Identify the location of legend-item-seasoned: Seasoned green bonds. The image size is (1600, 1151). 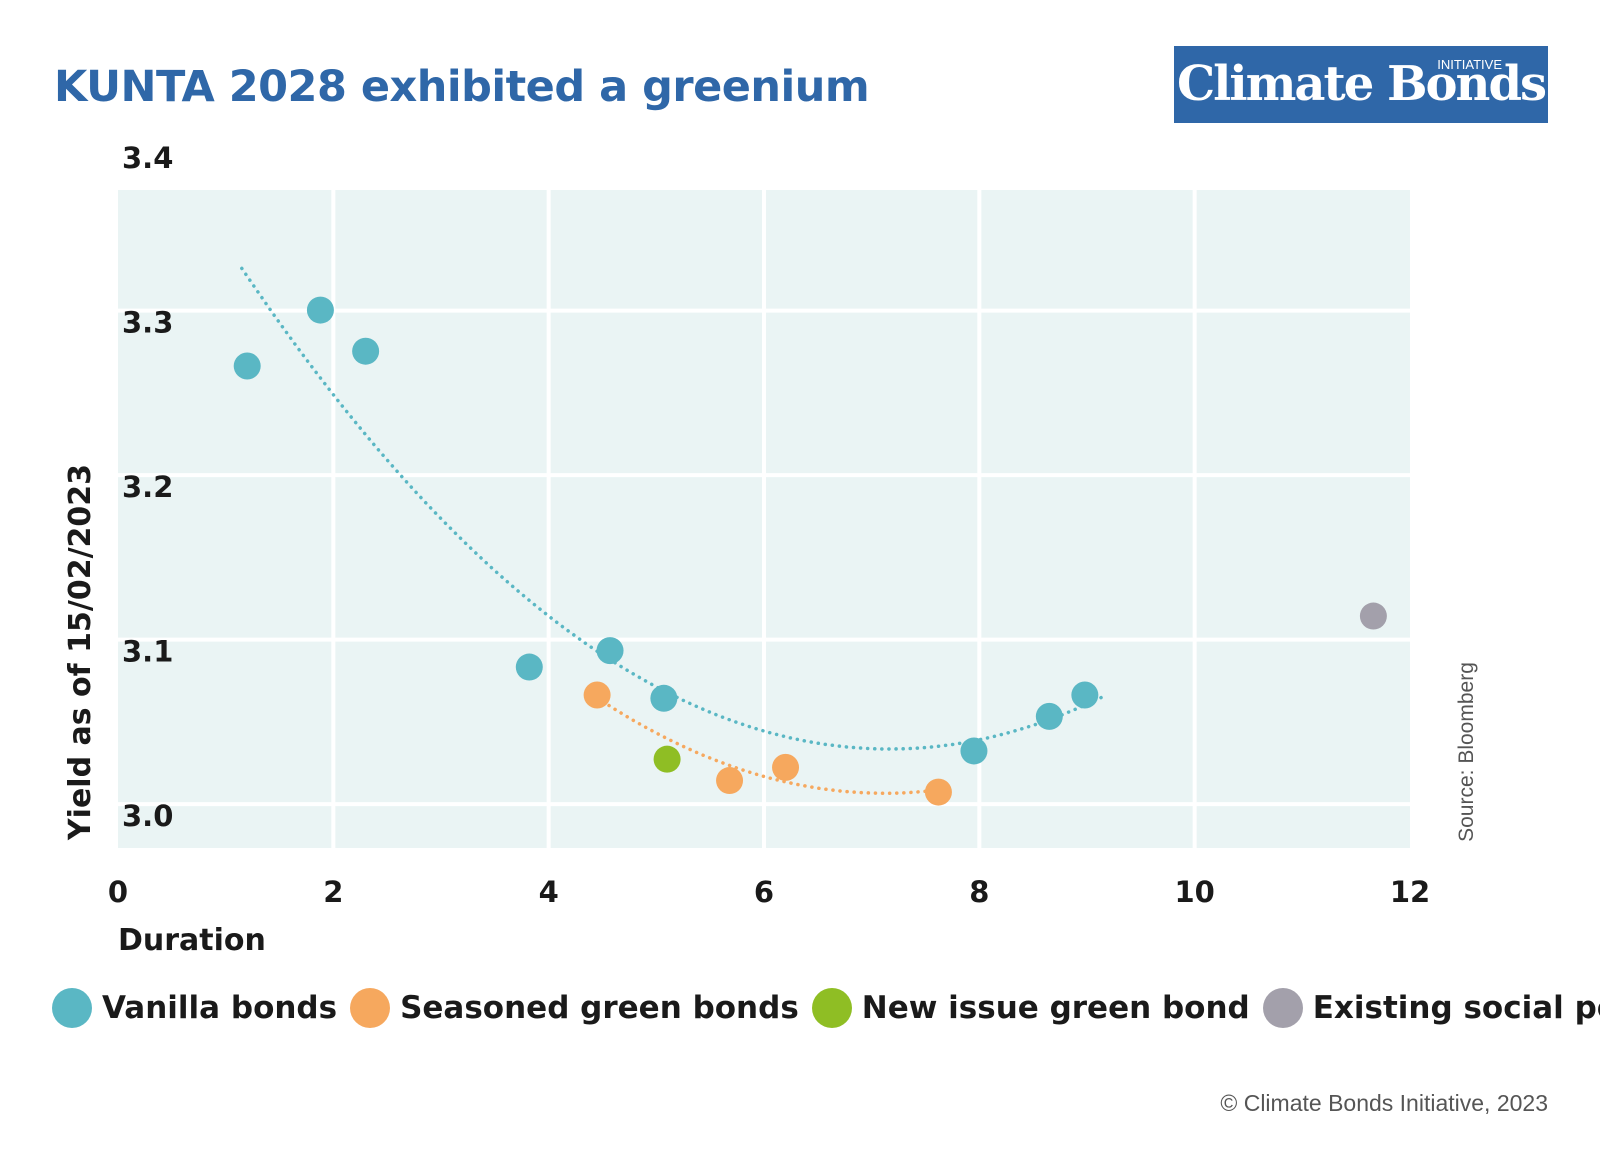
(574, 1008).